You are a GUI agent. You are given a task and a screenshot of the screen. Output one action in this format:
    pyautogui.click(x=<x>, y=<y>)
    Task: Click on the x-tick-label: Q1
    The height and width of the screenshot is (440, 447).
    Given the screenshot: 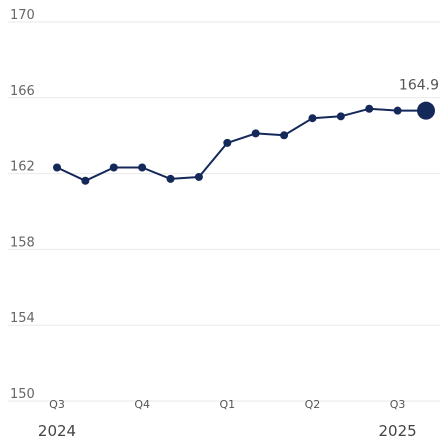 What is the action you would take?
    pyautogui.click(x=227, y=404)
    